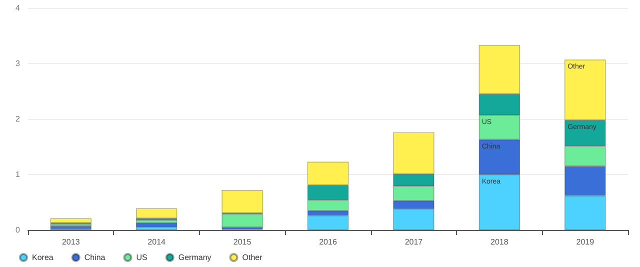 The image size is (640, 267). Describe the element at coordinates (499, 242) in the screenshot. I see `x-tick-label: 2018` at that location.